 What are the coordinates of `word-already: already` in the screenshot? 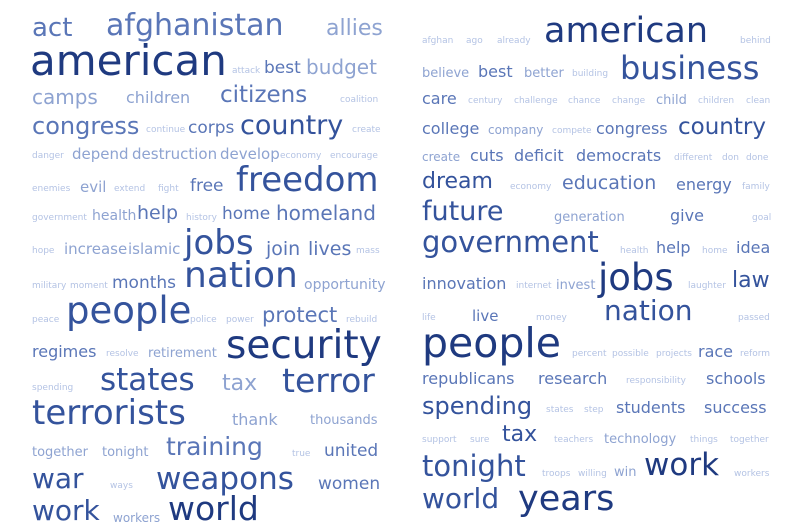 It's located at (514, 41).